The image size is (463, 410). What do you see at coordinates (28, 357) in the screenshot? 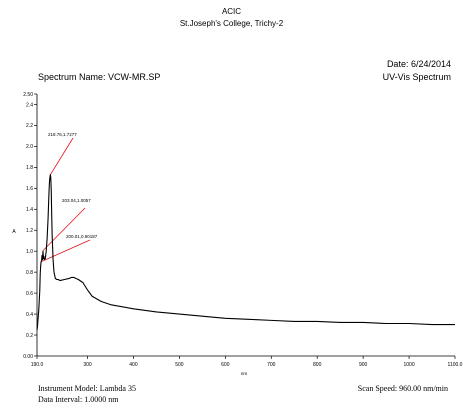
I see `y-tick-label: 0.00` at bounding box center [28, 357].